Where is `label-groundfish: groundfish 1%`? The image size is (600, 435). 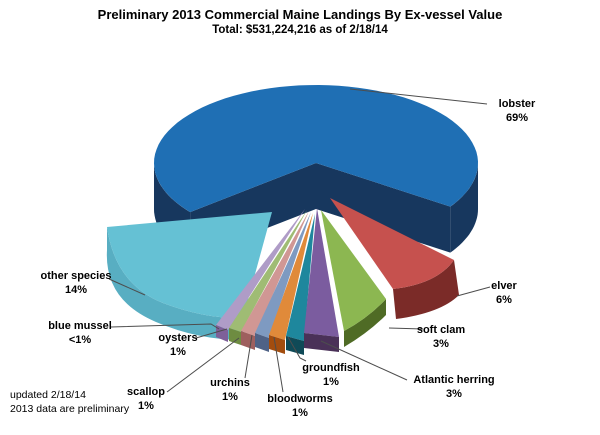
label-groundfish: groundfish 1% is located at coordinates (331, 375).